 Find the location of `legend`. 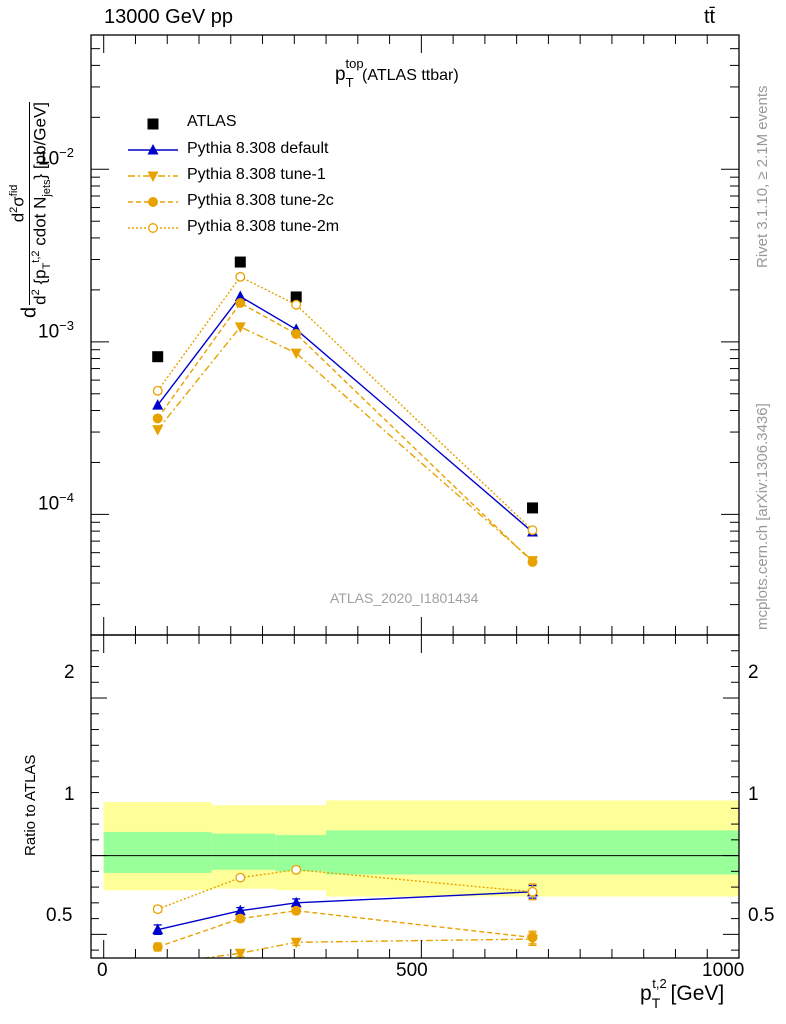

legend is located at coordinates (153, 175).